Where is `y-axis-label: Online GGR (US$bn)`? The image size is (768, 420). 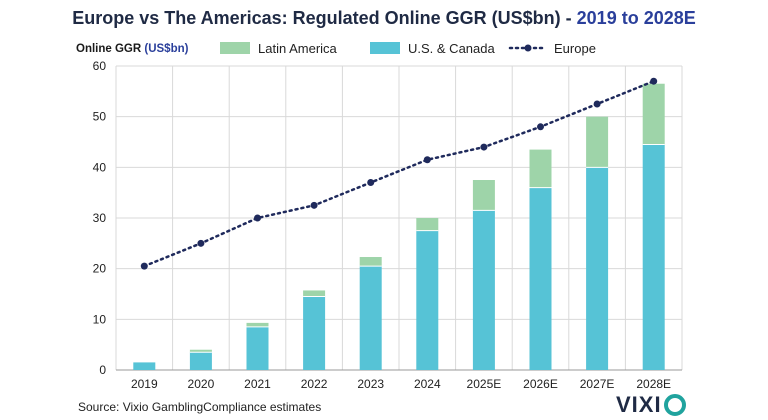 y-axis-label: Online GGR (US$bn) is located at coordinates (132, 49).